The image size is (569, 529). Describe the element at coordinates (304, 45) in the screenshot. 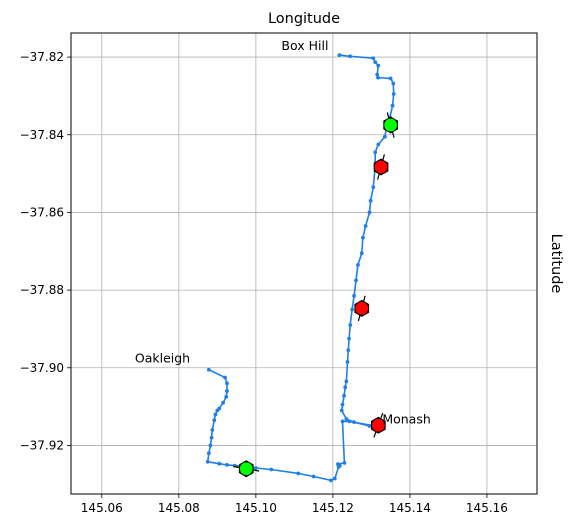

I see `annotation-box-hill: Box Hill` at that location.